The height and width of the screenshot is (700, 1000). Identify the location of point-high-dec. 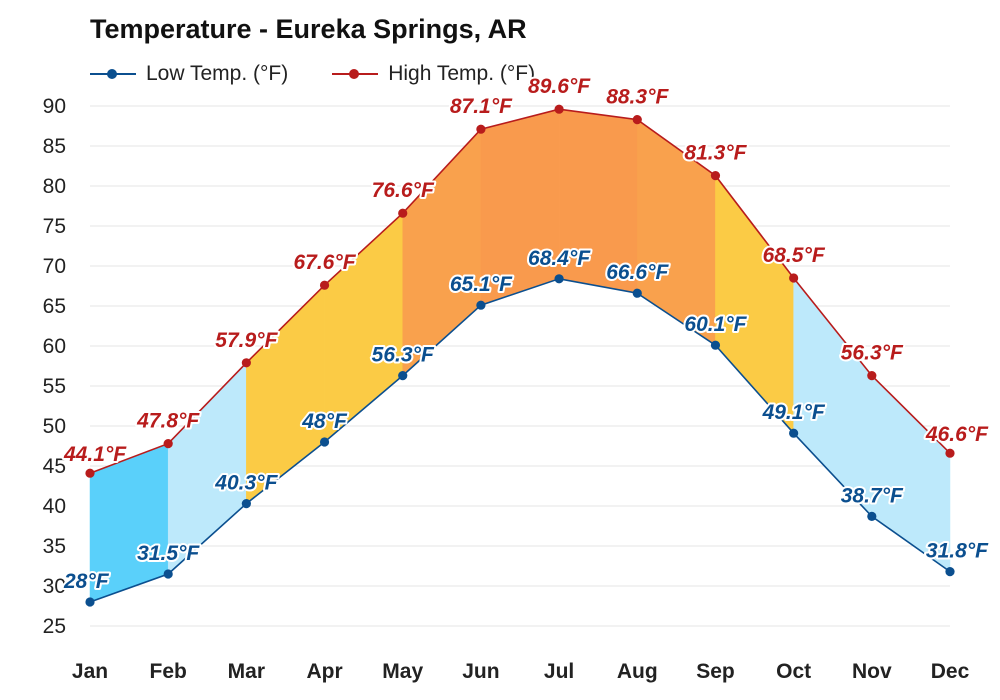
(950, 453).